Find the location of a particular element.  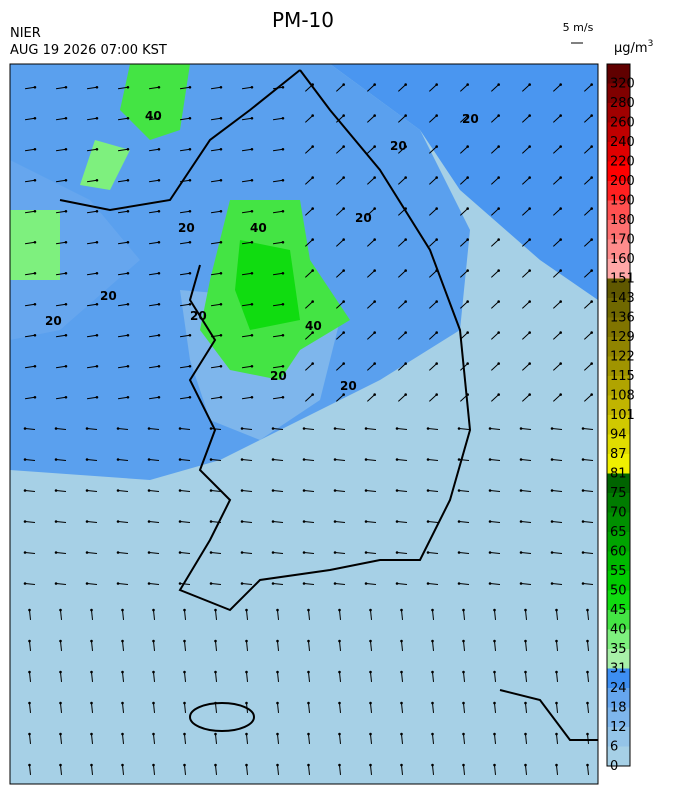

colorbar-frame is located at coordinates (618, 415).